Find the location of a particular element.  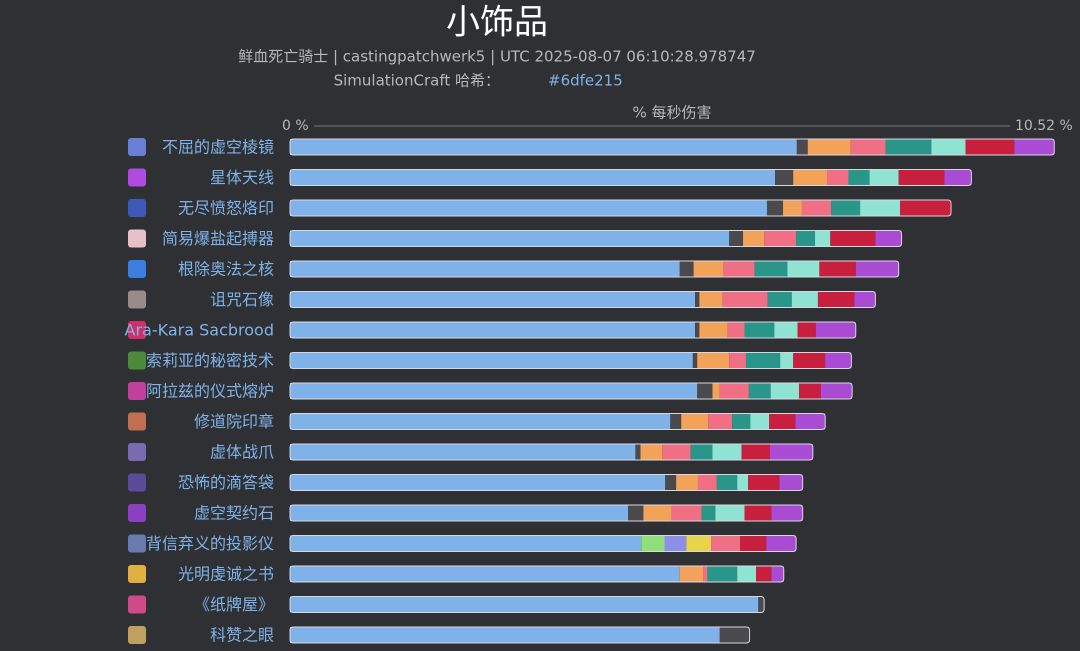

y-tick-label: 简易爆盐起搏器 is located at coordinates (218, 238).